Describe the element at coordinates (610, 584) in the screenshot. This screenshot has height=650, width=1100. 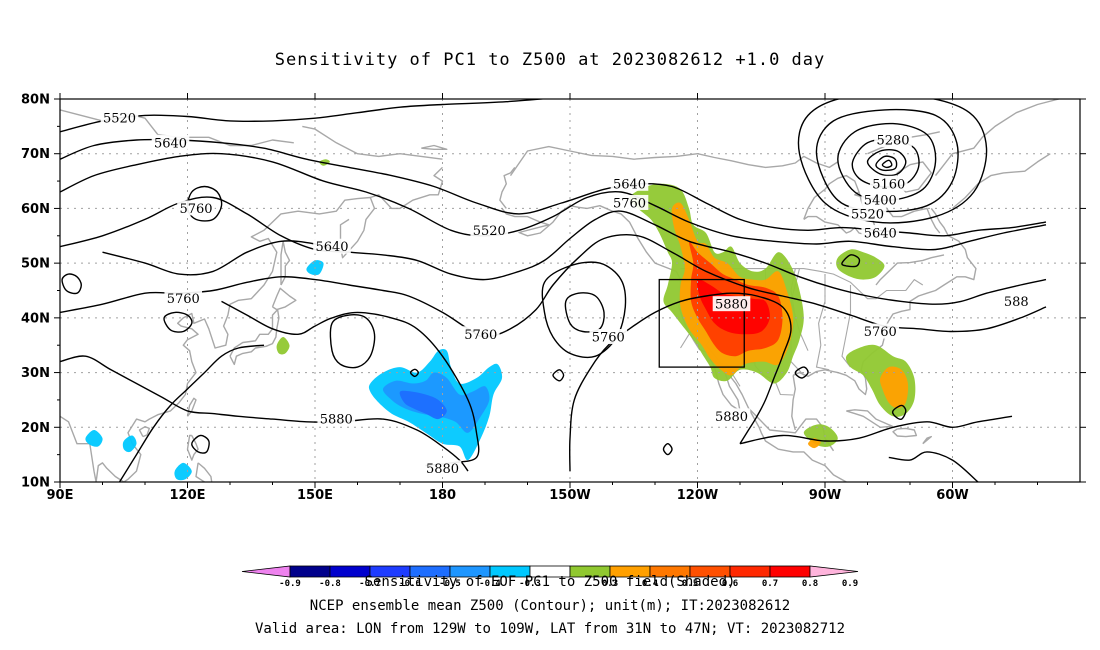
I see `colorbar-label: 0.3` at that location.